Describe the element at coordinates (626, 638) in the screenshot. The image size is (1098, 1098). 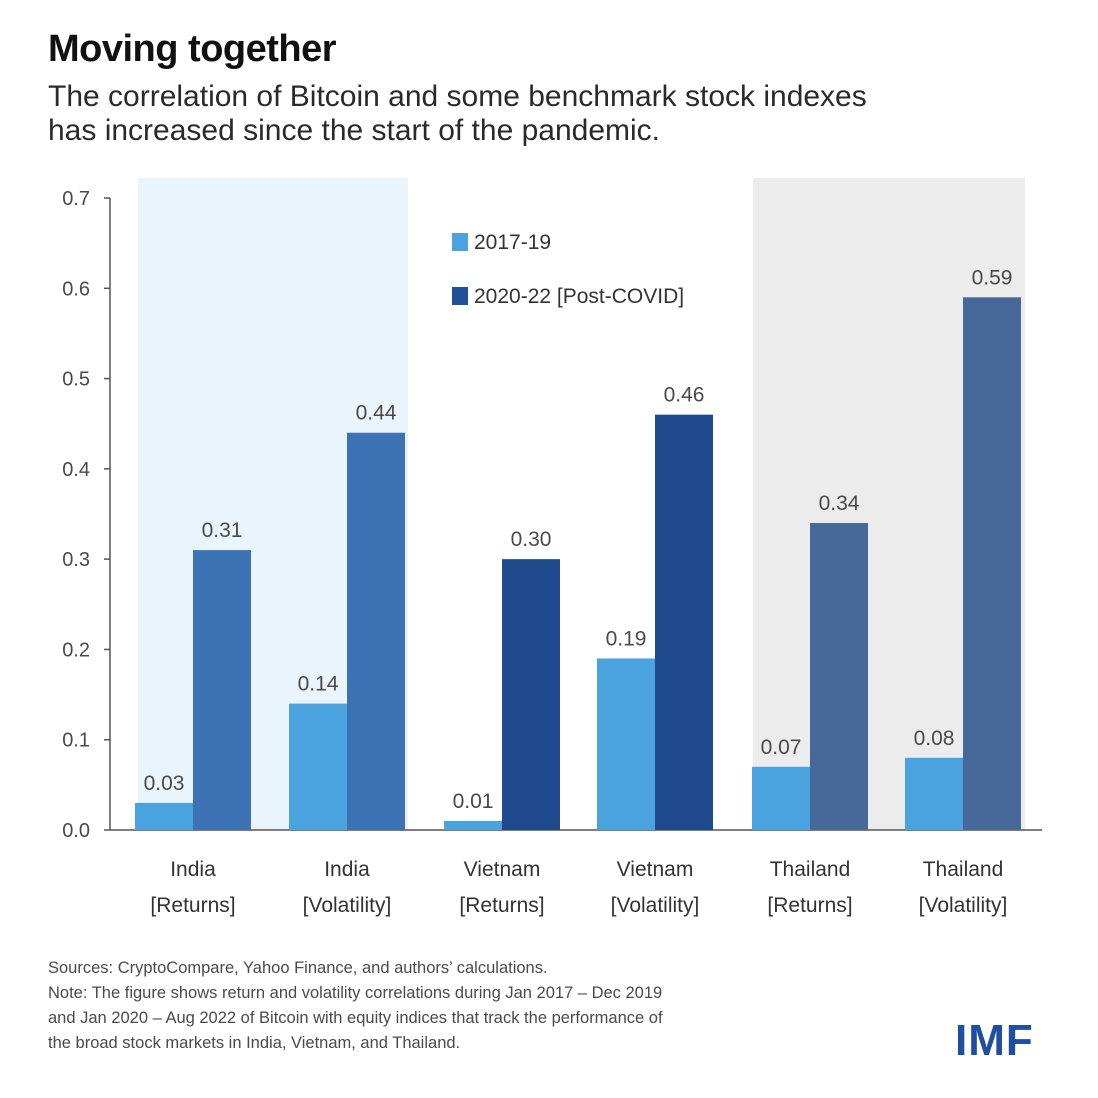
I see `data-label: 0.19` at that location.